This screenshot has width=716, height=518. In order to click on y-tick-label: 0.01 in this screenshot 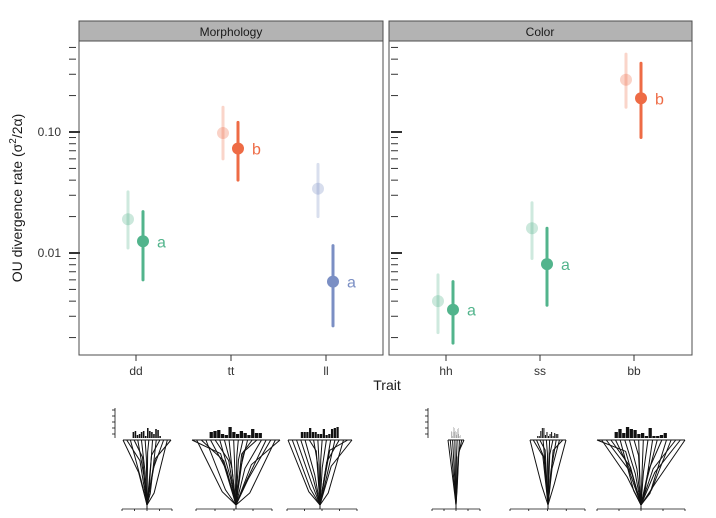, I will do `click(50, 253)`.